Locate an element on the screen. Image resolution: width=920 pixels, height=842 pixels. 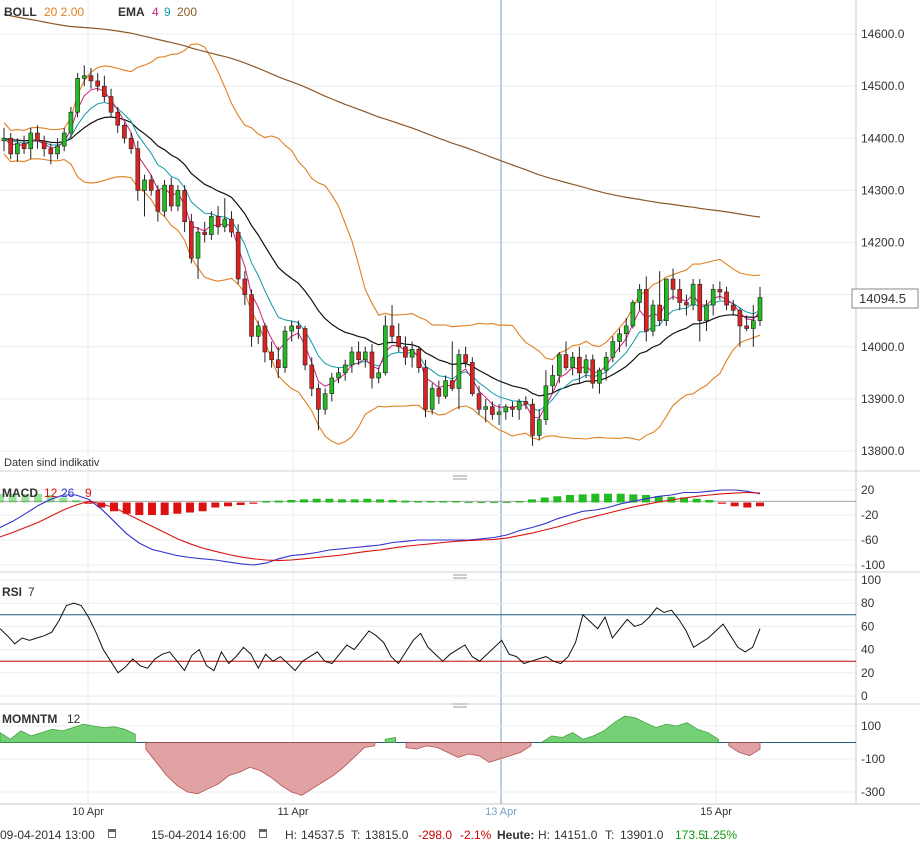
legend-boll-params: 20 2.00 is located at coordinates (64, 12).